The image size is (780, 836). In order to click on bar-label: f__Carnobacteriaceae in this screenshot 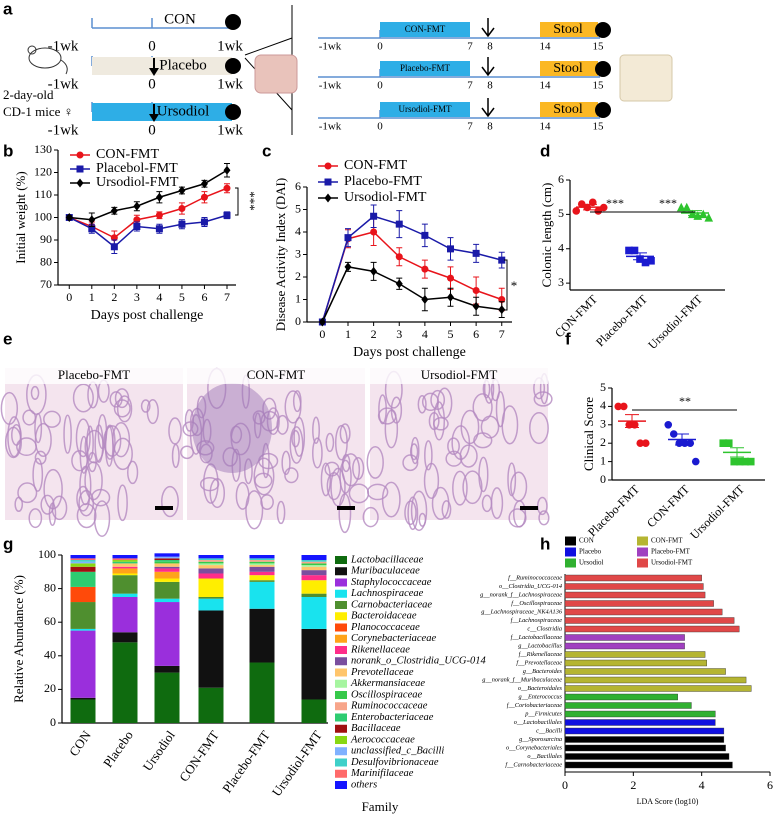, I will do `click(533, 764)`.